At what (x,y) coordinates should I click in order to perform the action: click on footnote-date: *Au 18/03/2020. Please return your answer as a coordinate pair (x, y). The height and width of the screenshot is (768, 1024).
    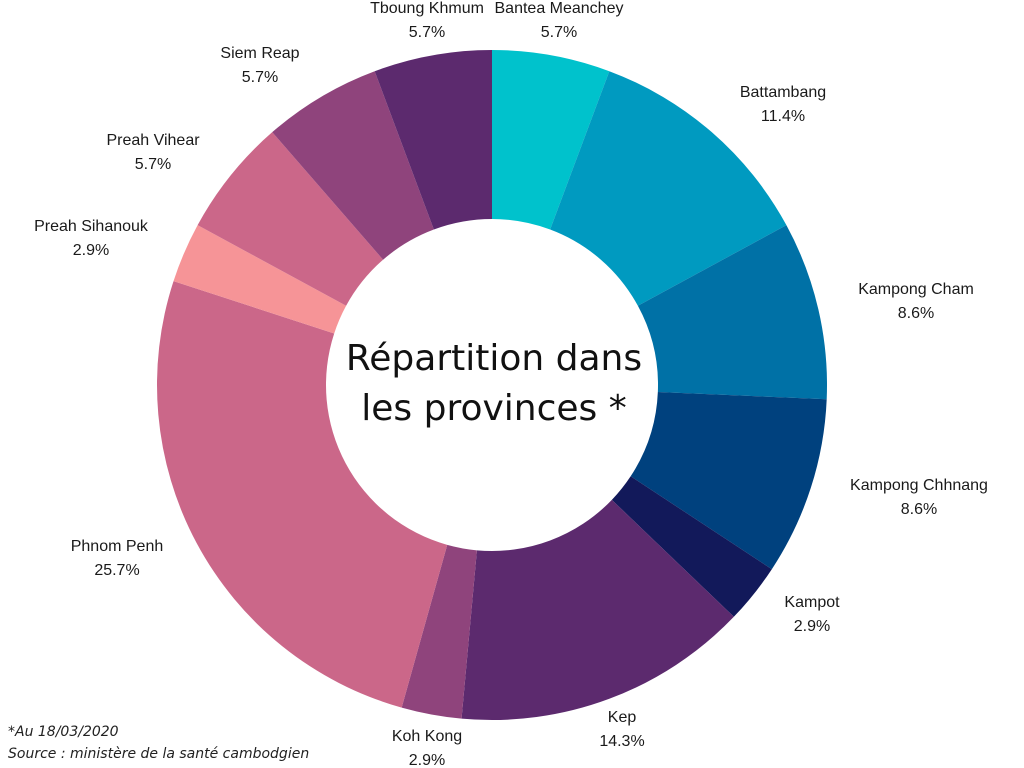
    Looking at the image, I should click on (63, 732).